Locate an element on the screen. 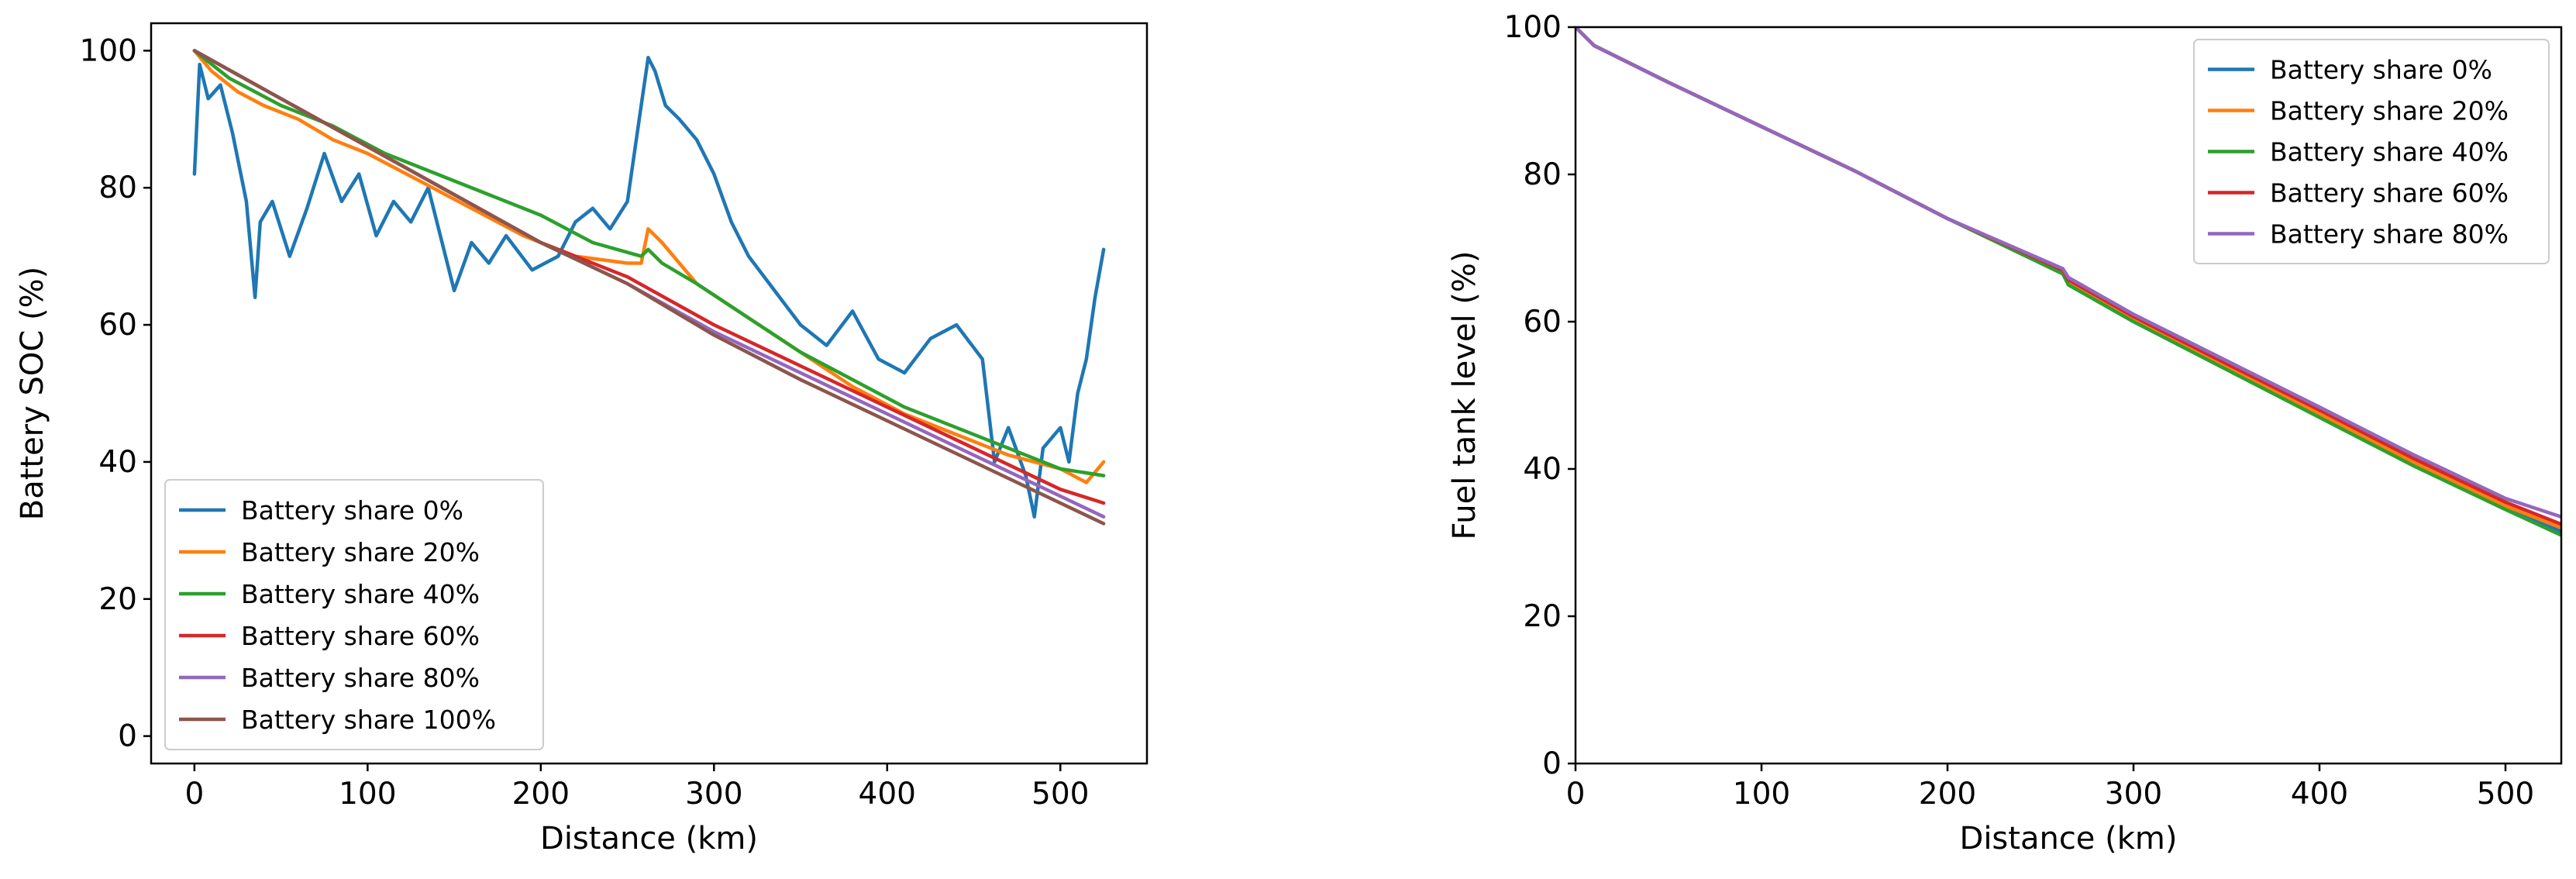 This screenshot has width=2576, height=879. y-axis-label: Battery SOC (%) is located at coordinates (32, 394).